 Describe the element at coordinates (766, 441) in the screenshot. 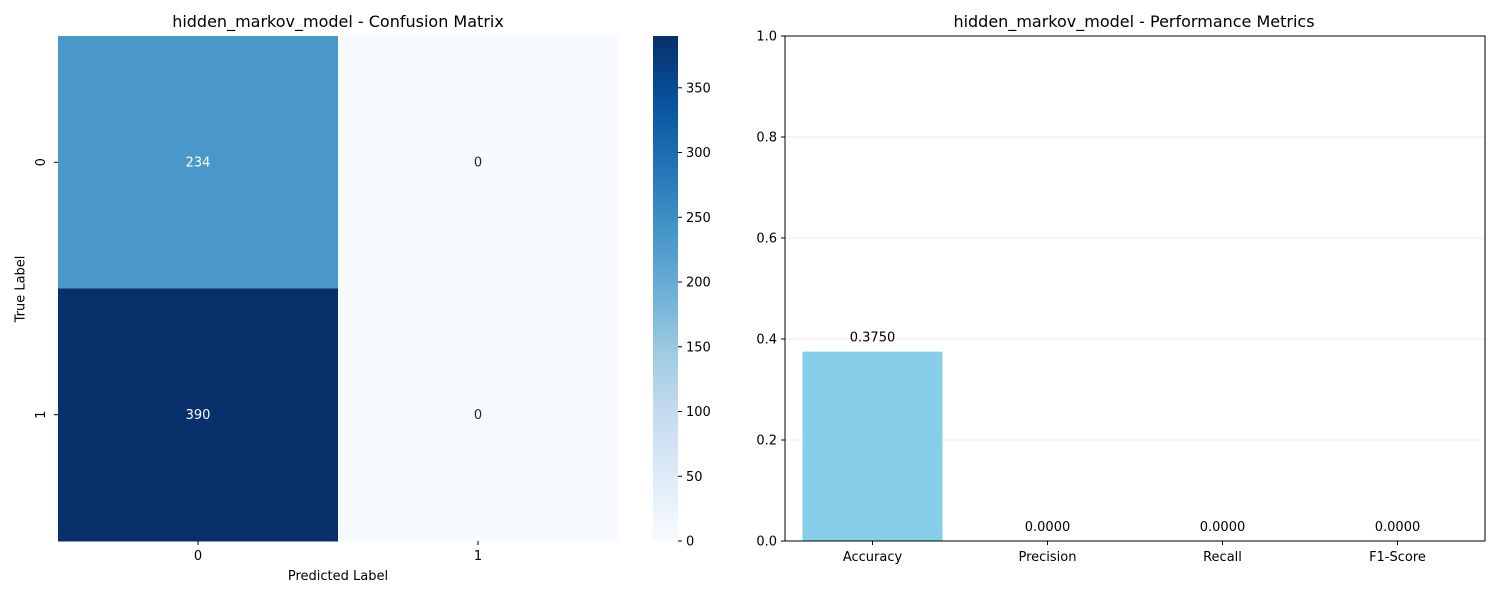

I see `bar-y-tick-label: 0.2` at that location.